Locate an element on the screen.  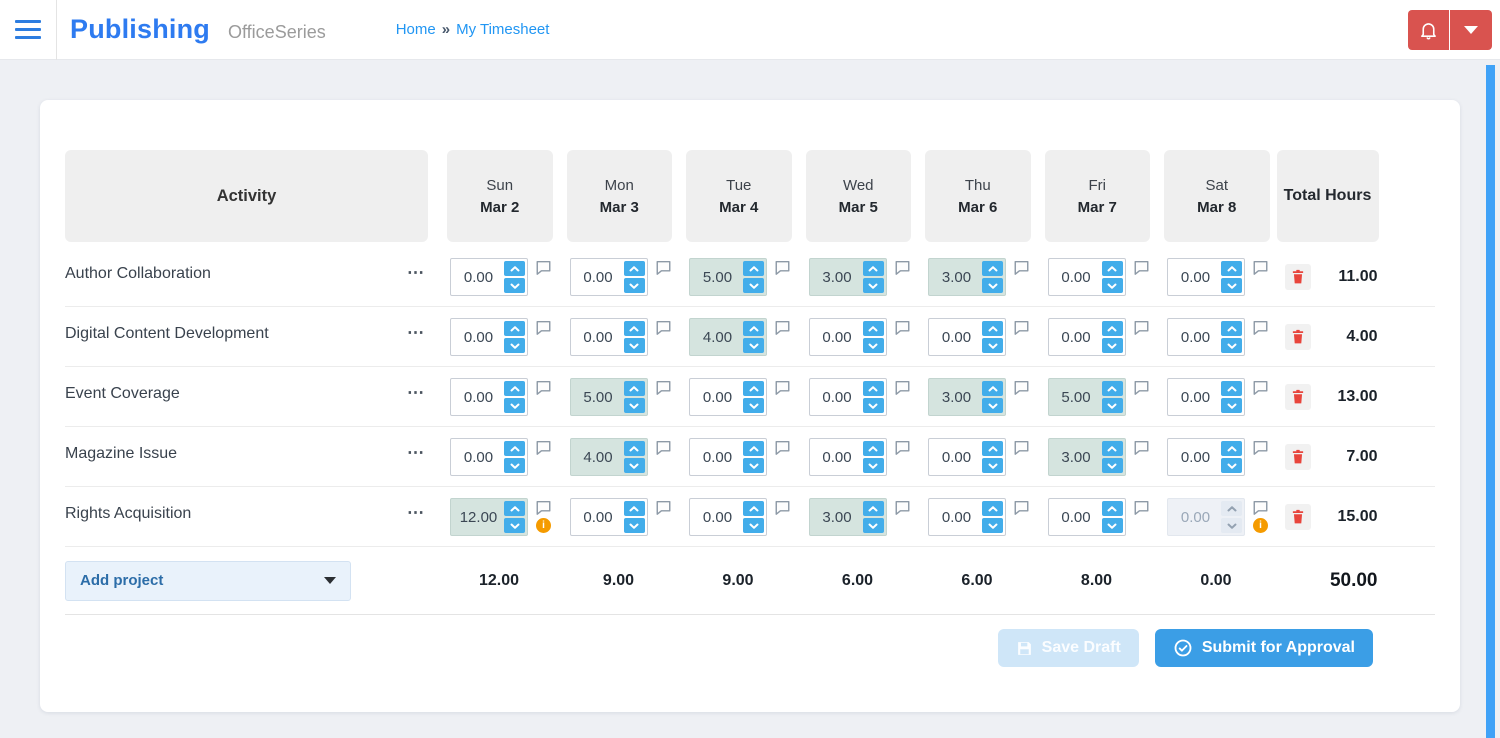
hours-input: 4.00 is located at coordinates (608, 457).